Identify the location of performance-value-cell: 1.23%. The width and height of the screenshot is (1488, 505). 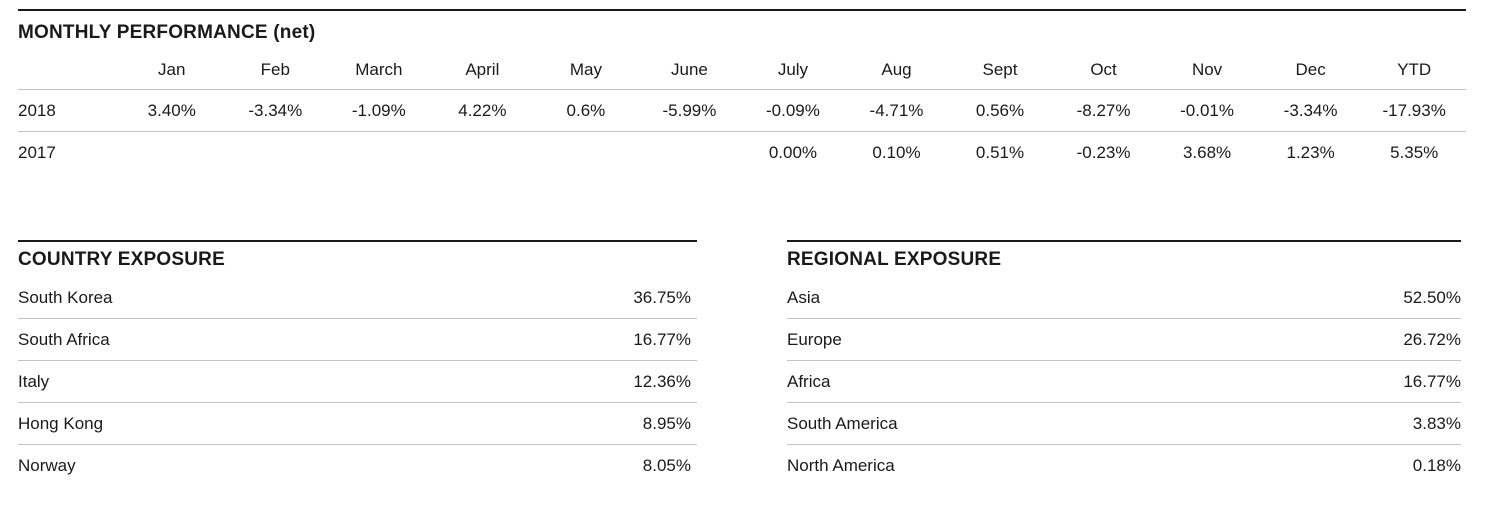
(1310, 152).